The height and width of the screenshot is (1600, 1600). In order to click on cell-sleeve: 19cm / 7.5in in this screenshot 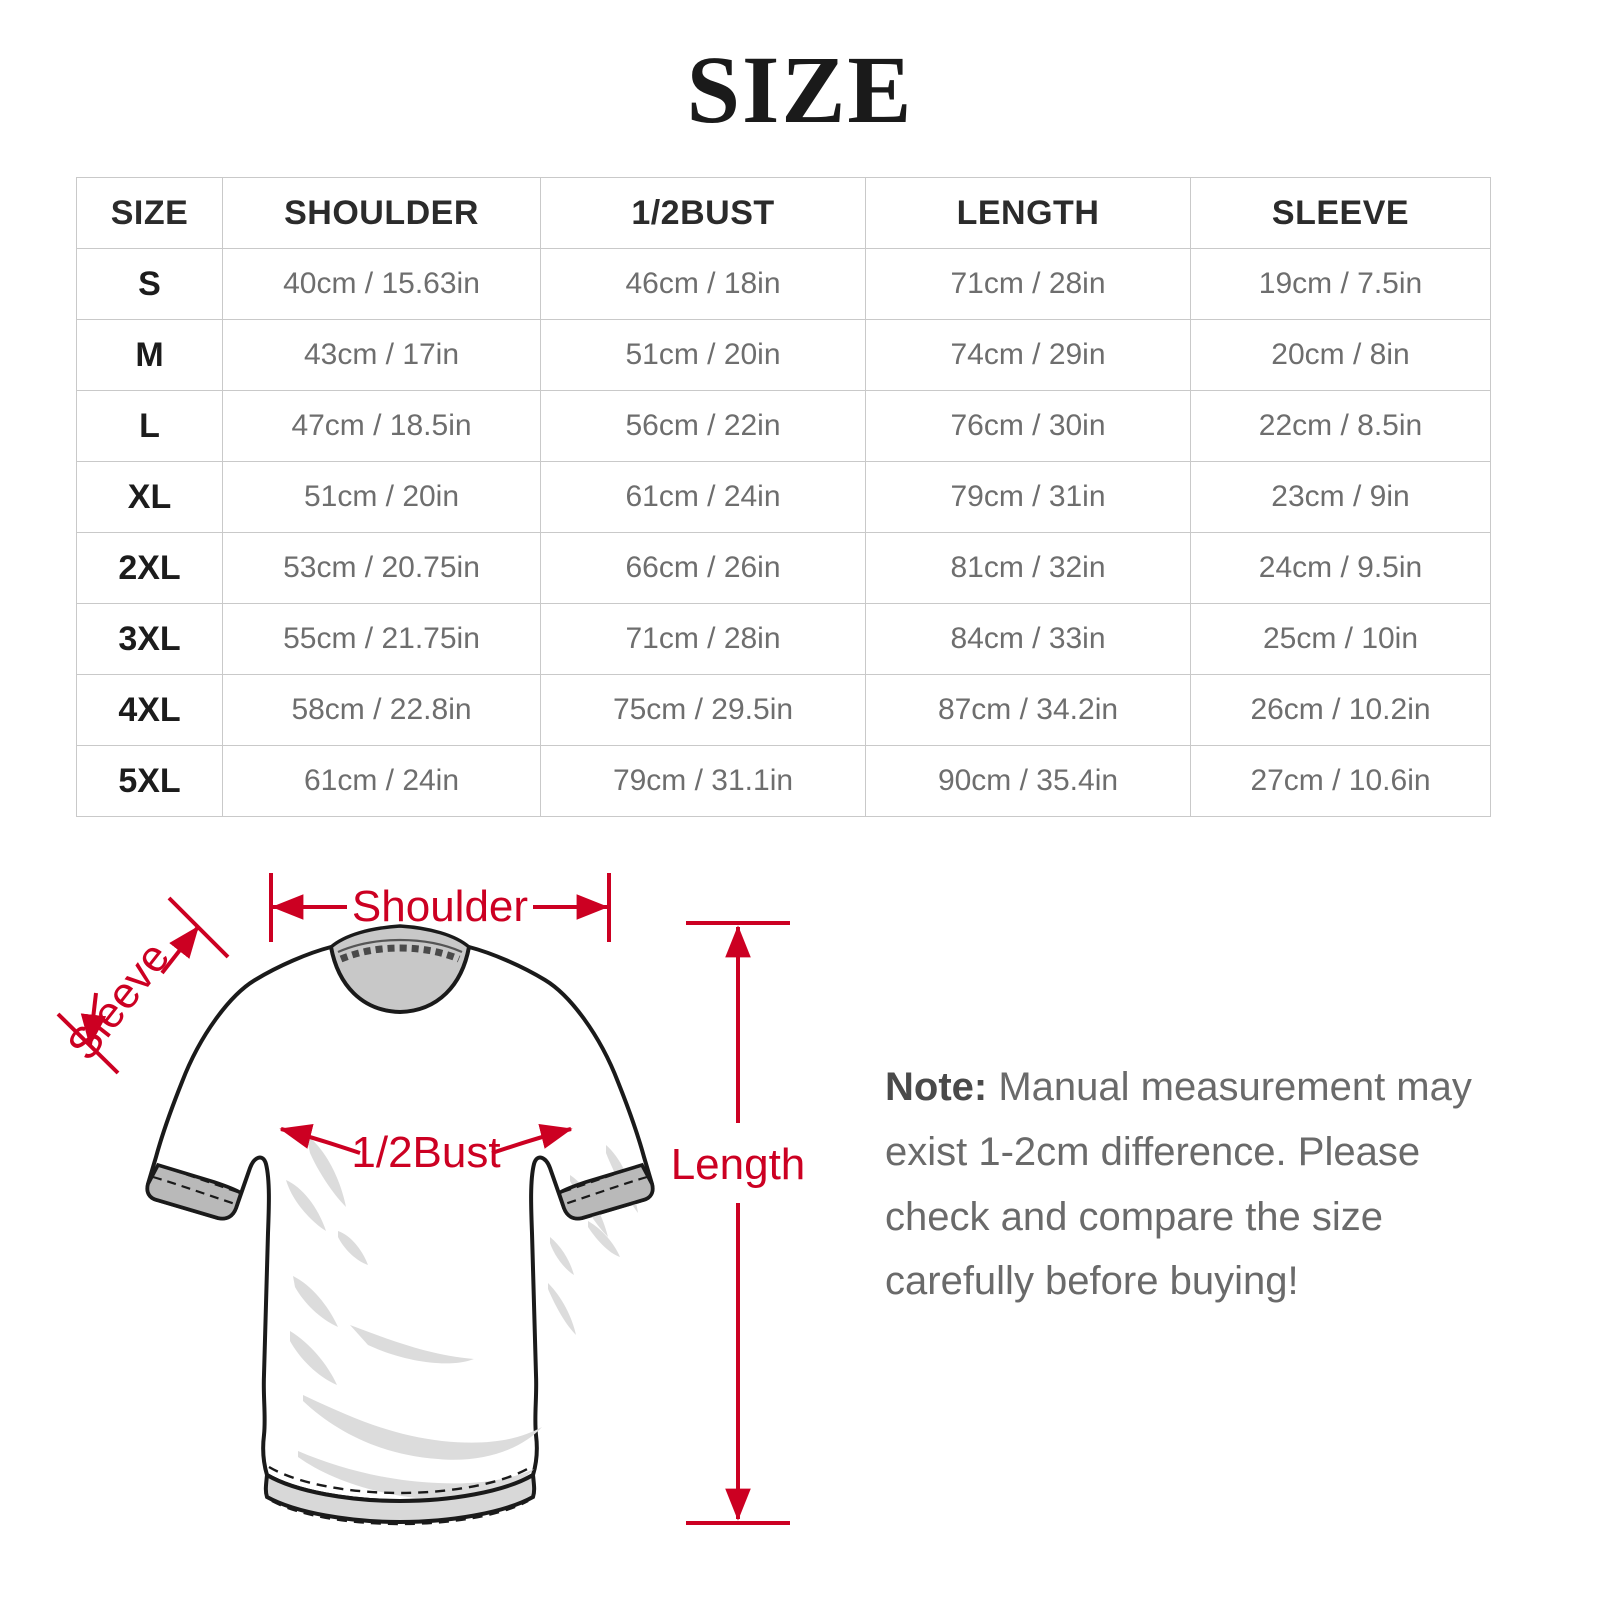, I will do `click(1340, 284)`.